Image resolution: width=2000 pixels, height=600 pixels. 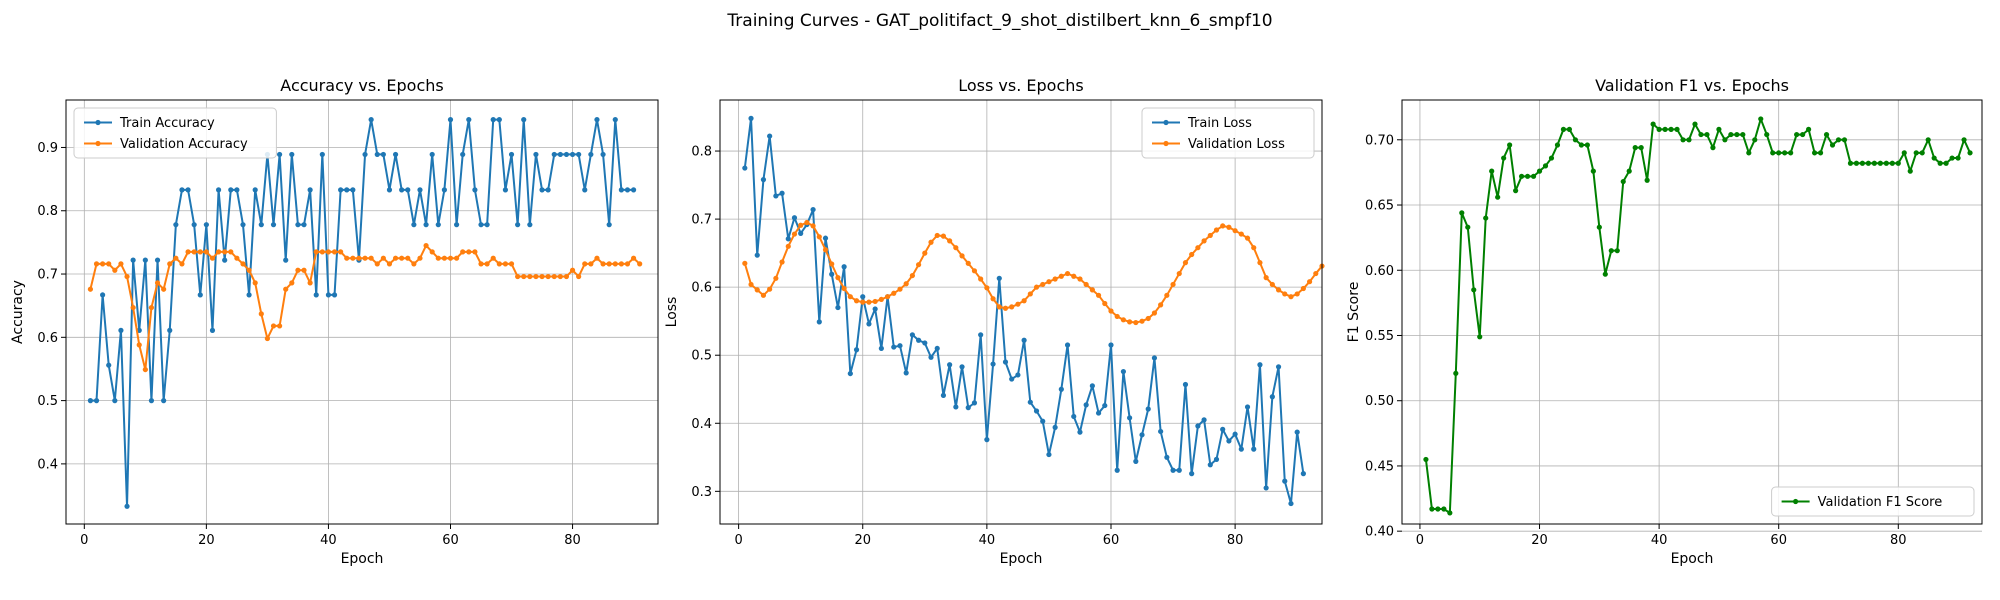 I want to click on loss-legend-marker, so click(x=1166, y=122).